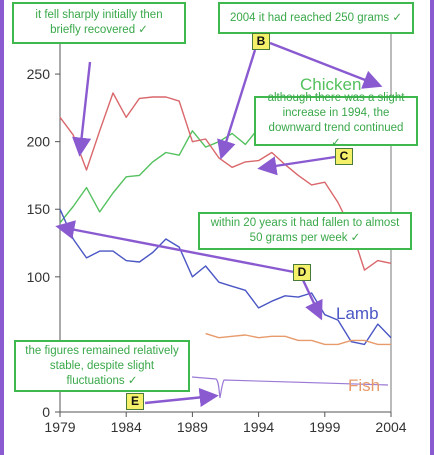  What do you see at coordinates (192, 427) in the screenshot?
I see `x-tick-label: 1989` at bounding box center [192, 427].